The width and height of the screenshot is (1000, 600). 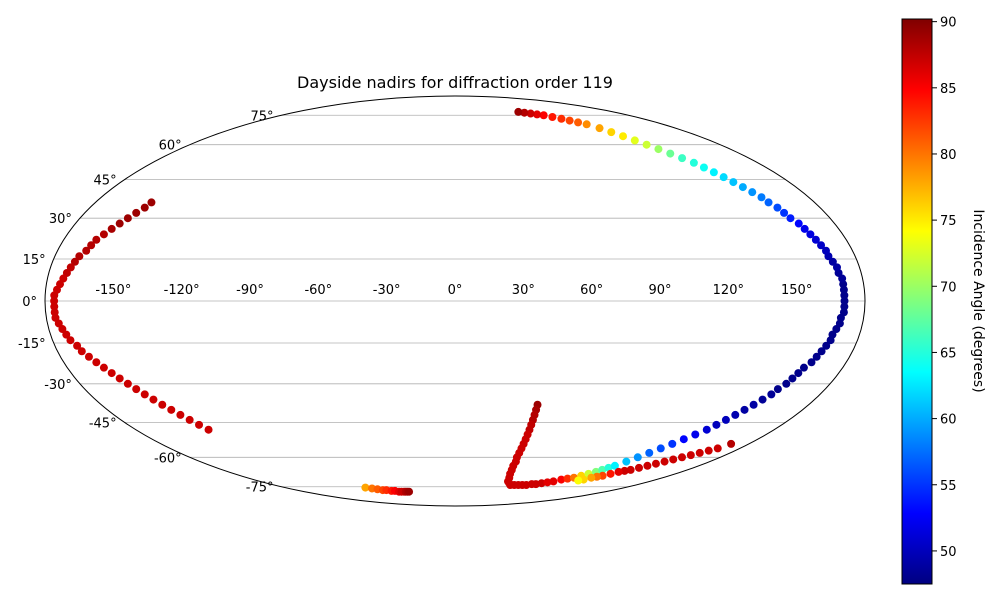 I want to click on latitude-tick-label: -30°, so click(x=58, y=385).